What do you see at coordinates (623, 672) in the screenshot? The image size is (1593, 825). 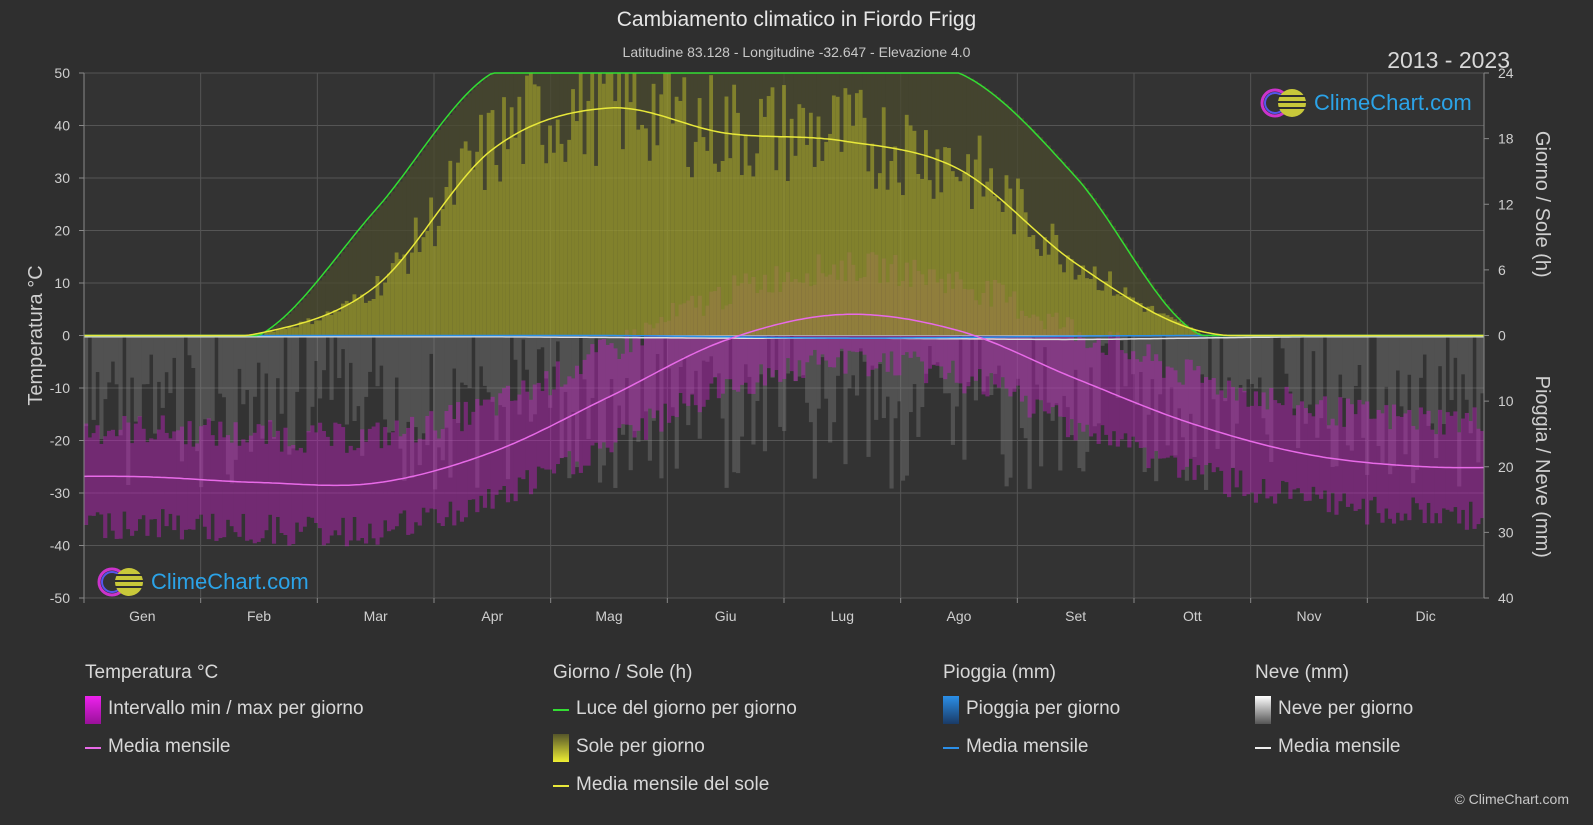 I see `legend-sun-title: Giorno / Sole (h)` at bounding box center [623, 672].